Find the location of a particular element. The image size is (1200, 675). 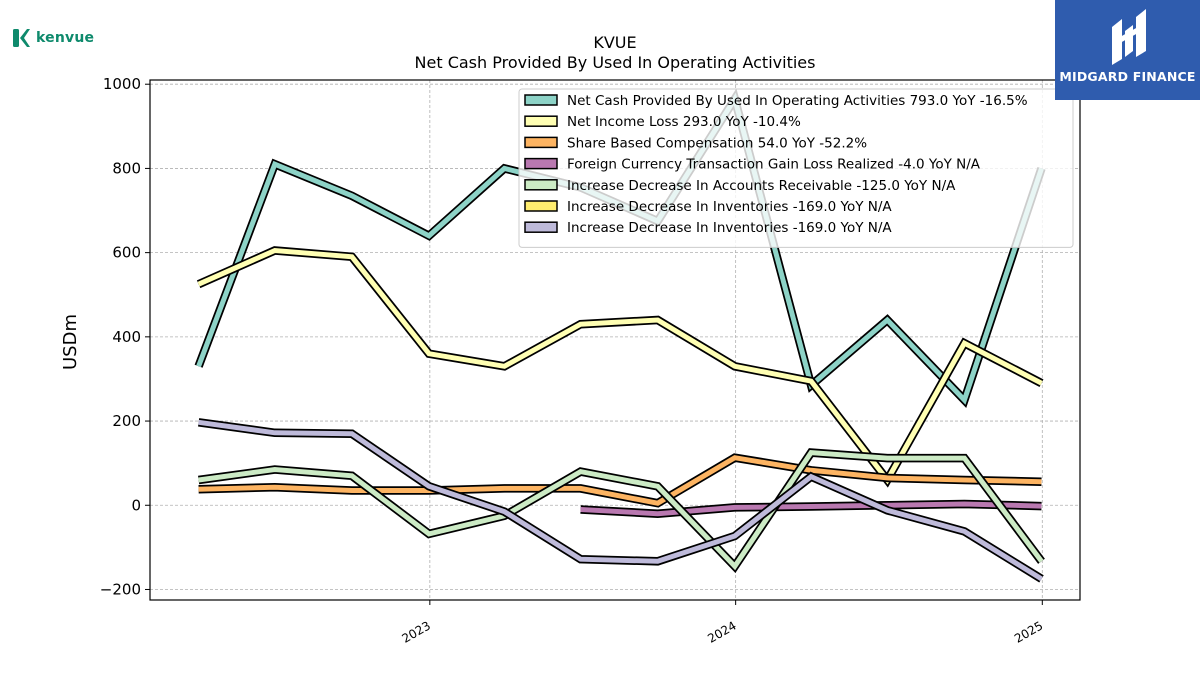

legend-label: Share Based Compensation 54.0 YoY -52.2% is located at coordinates (717, 143).